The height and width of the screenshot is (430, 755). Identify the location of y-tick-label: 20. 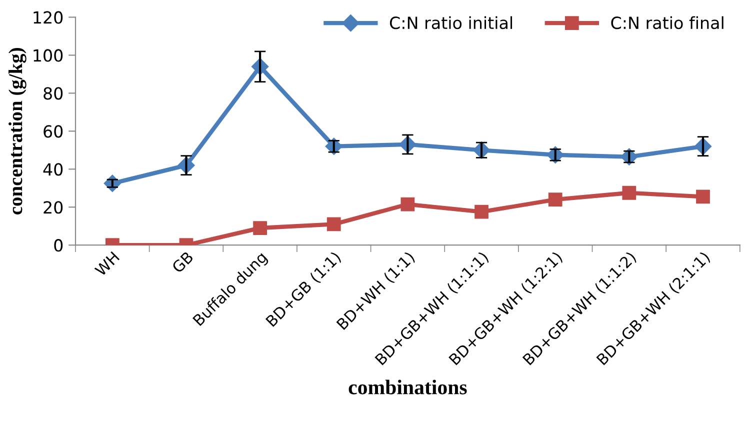
(53, 207).